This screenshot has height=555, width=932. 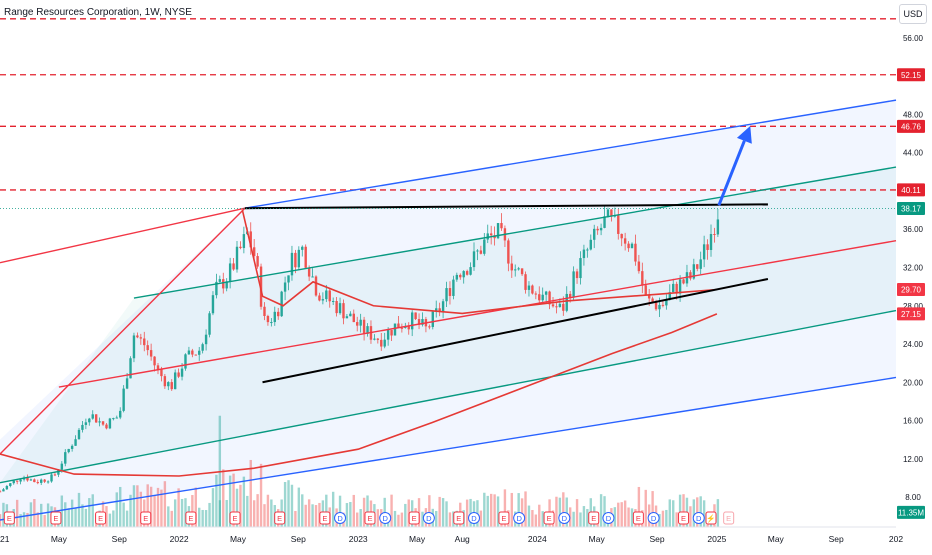 What do you see at coordinates (913, 114) in the screenshot?
I see `price-tick: 48.00` at bounding box center [913, 114].